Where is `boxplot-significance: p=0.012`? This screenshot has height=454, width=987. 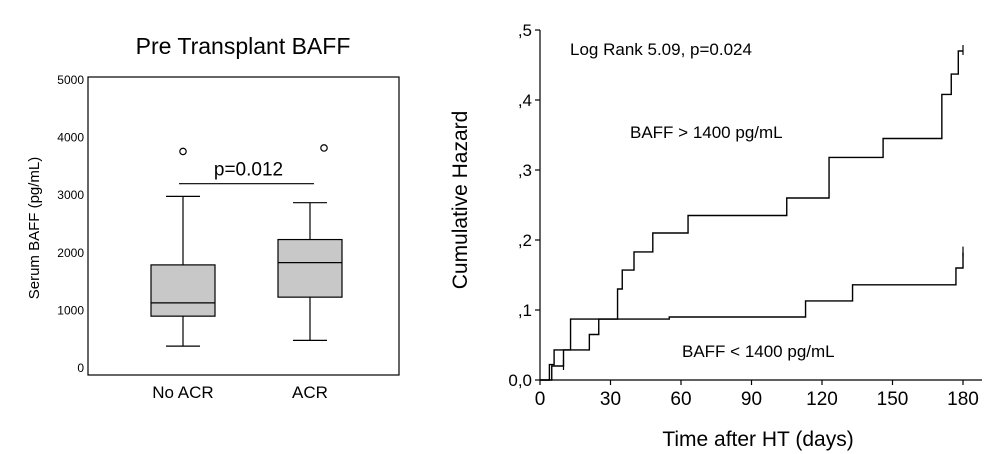 boxplot-significance: p=0.012 is located at coordinates (246, 172).